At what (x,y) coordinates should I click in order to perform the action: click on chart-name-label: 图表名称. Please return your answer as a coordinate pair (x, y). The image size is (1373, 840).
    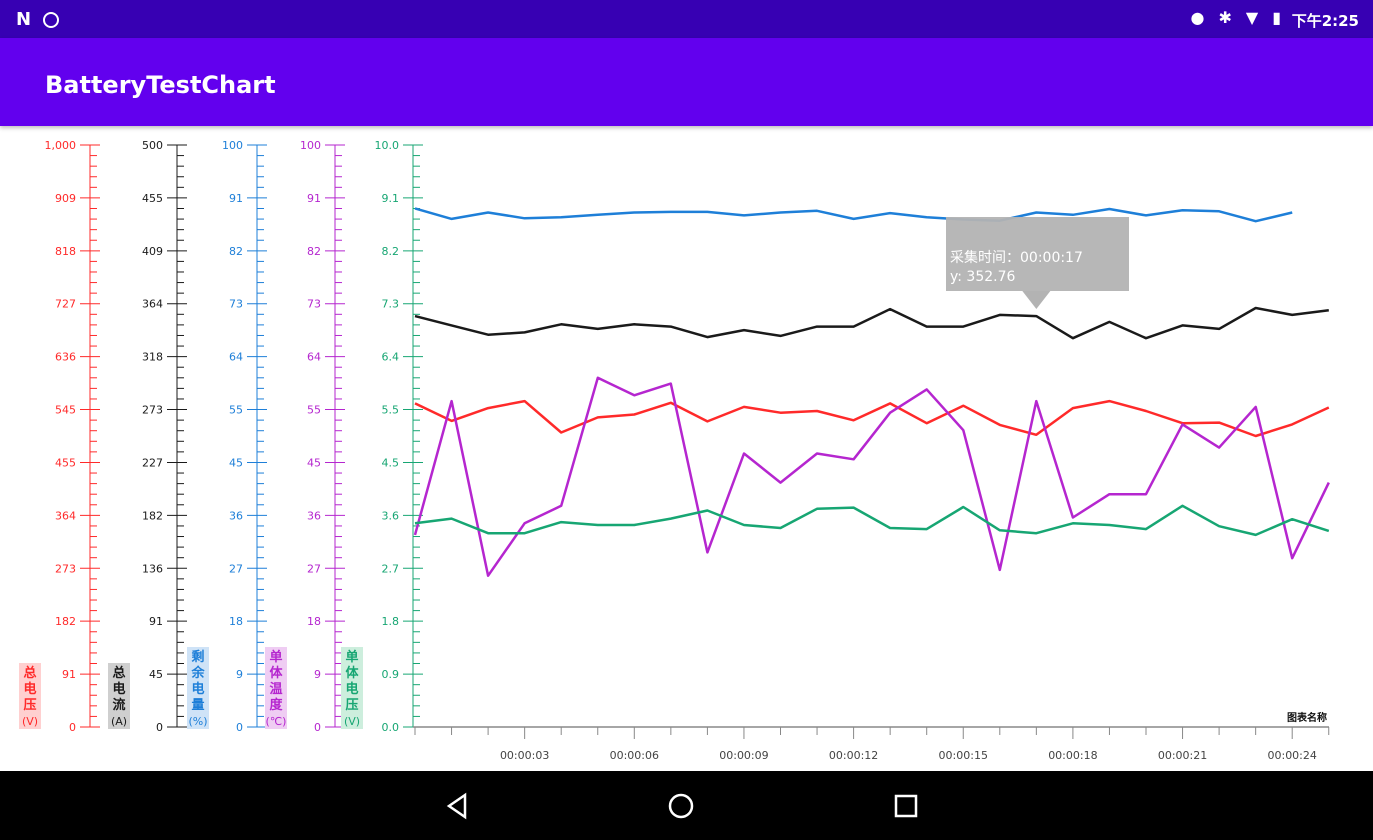
    Looking at the image, I should click on (1307, 717).